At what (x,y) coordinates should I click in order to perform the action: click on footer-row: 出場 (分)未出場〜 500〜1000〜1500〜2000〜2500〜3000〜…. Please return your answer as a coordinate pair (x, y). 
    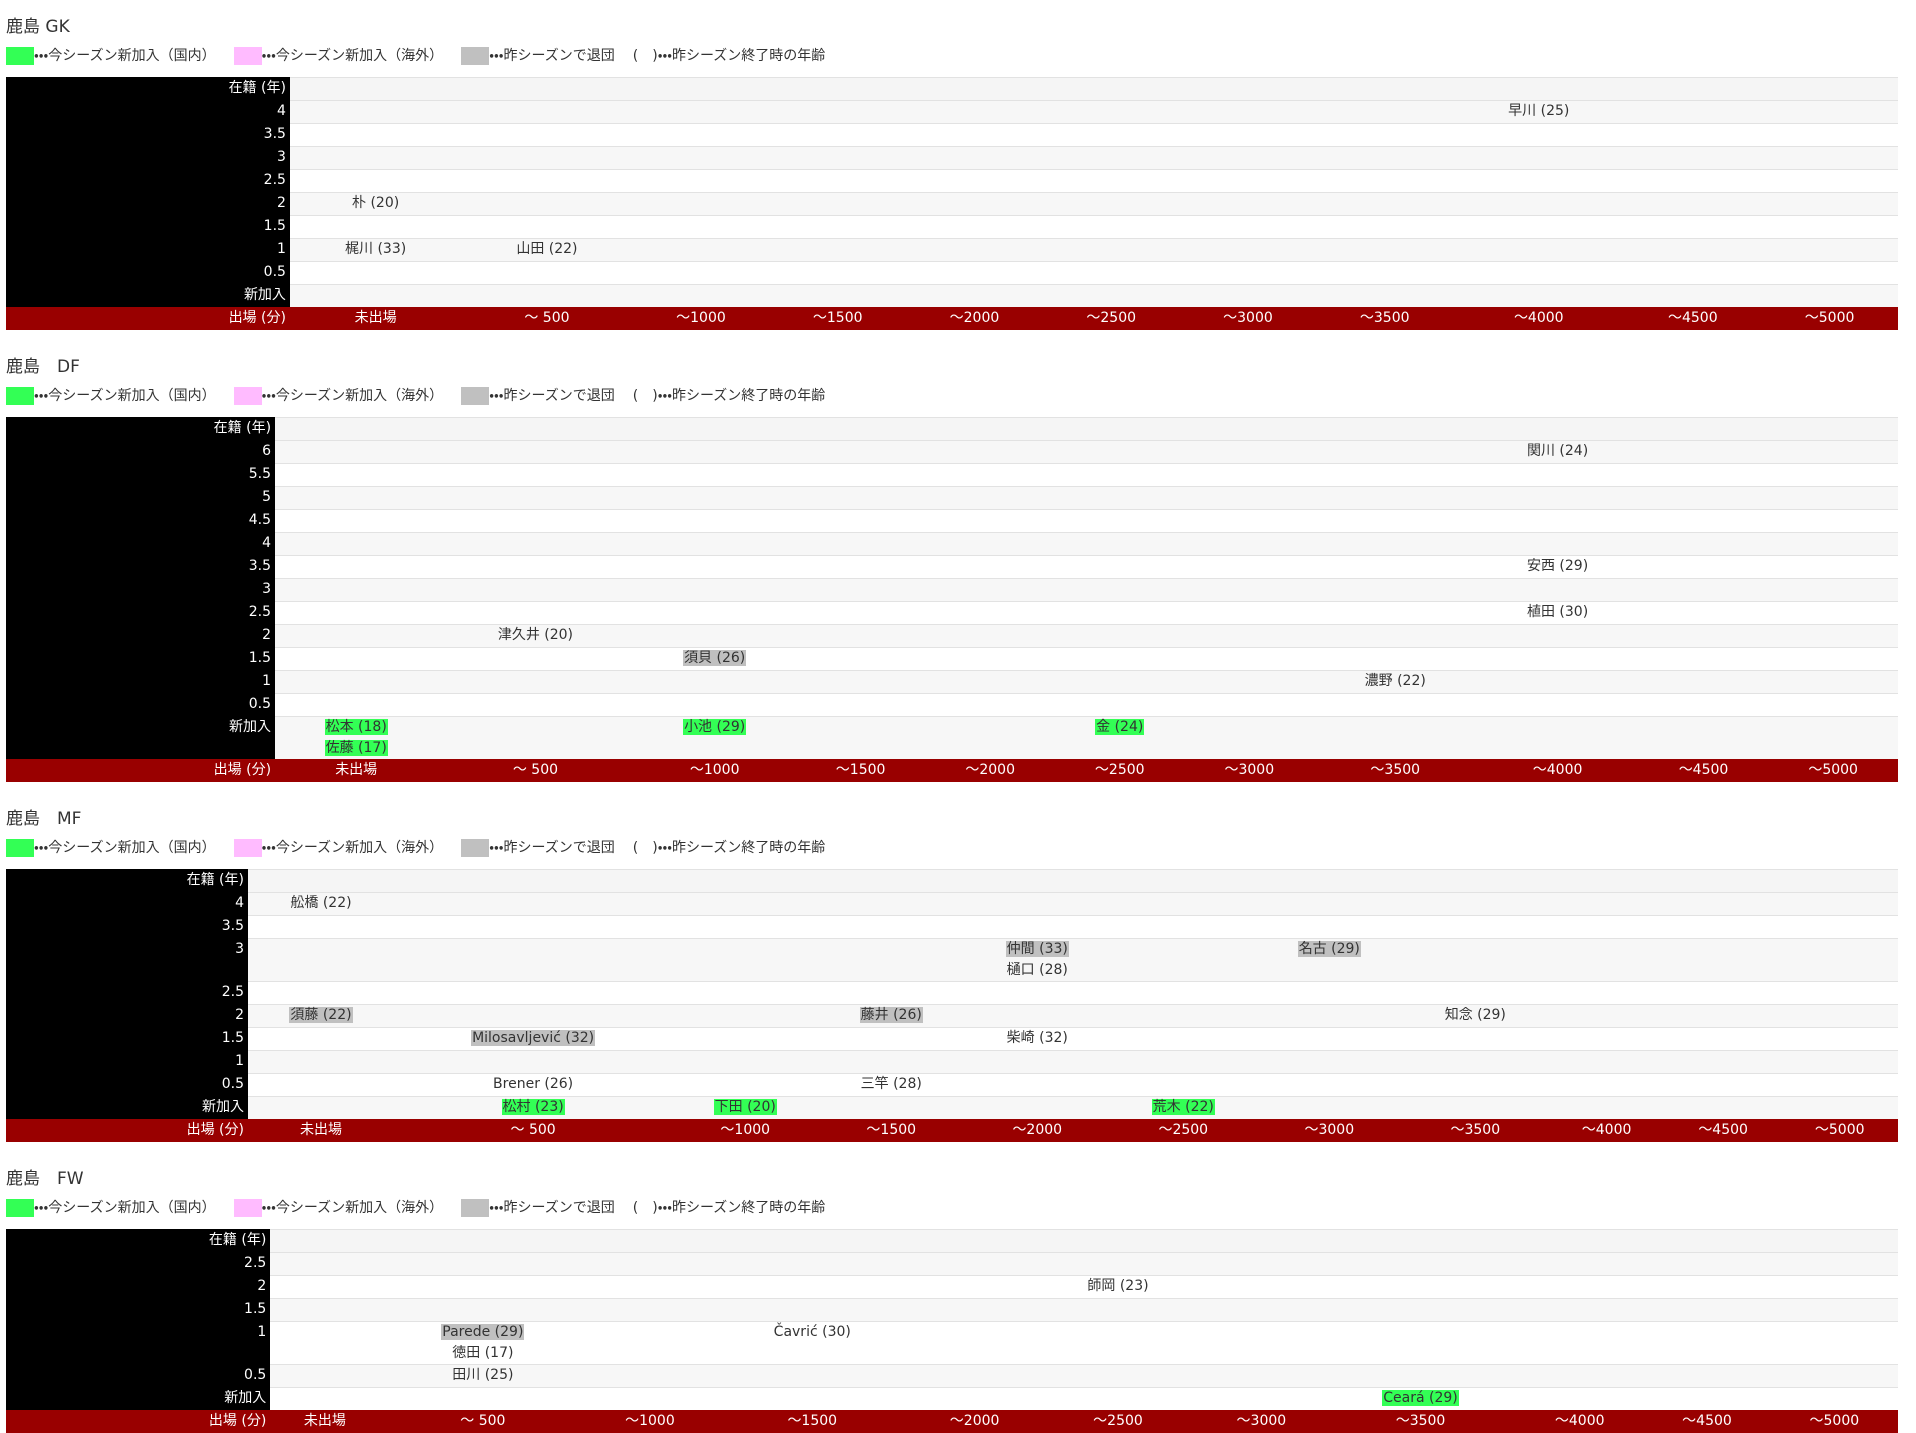
    Looking at the image, I should click on (952, 771).